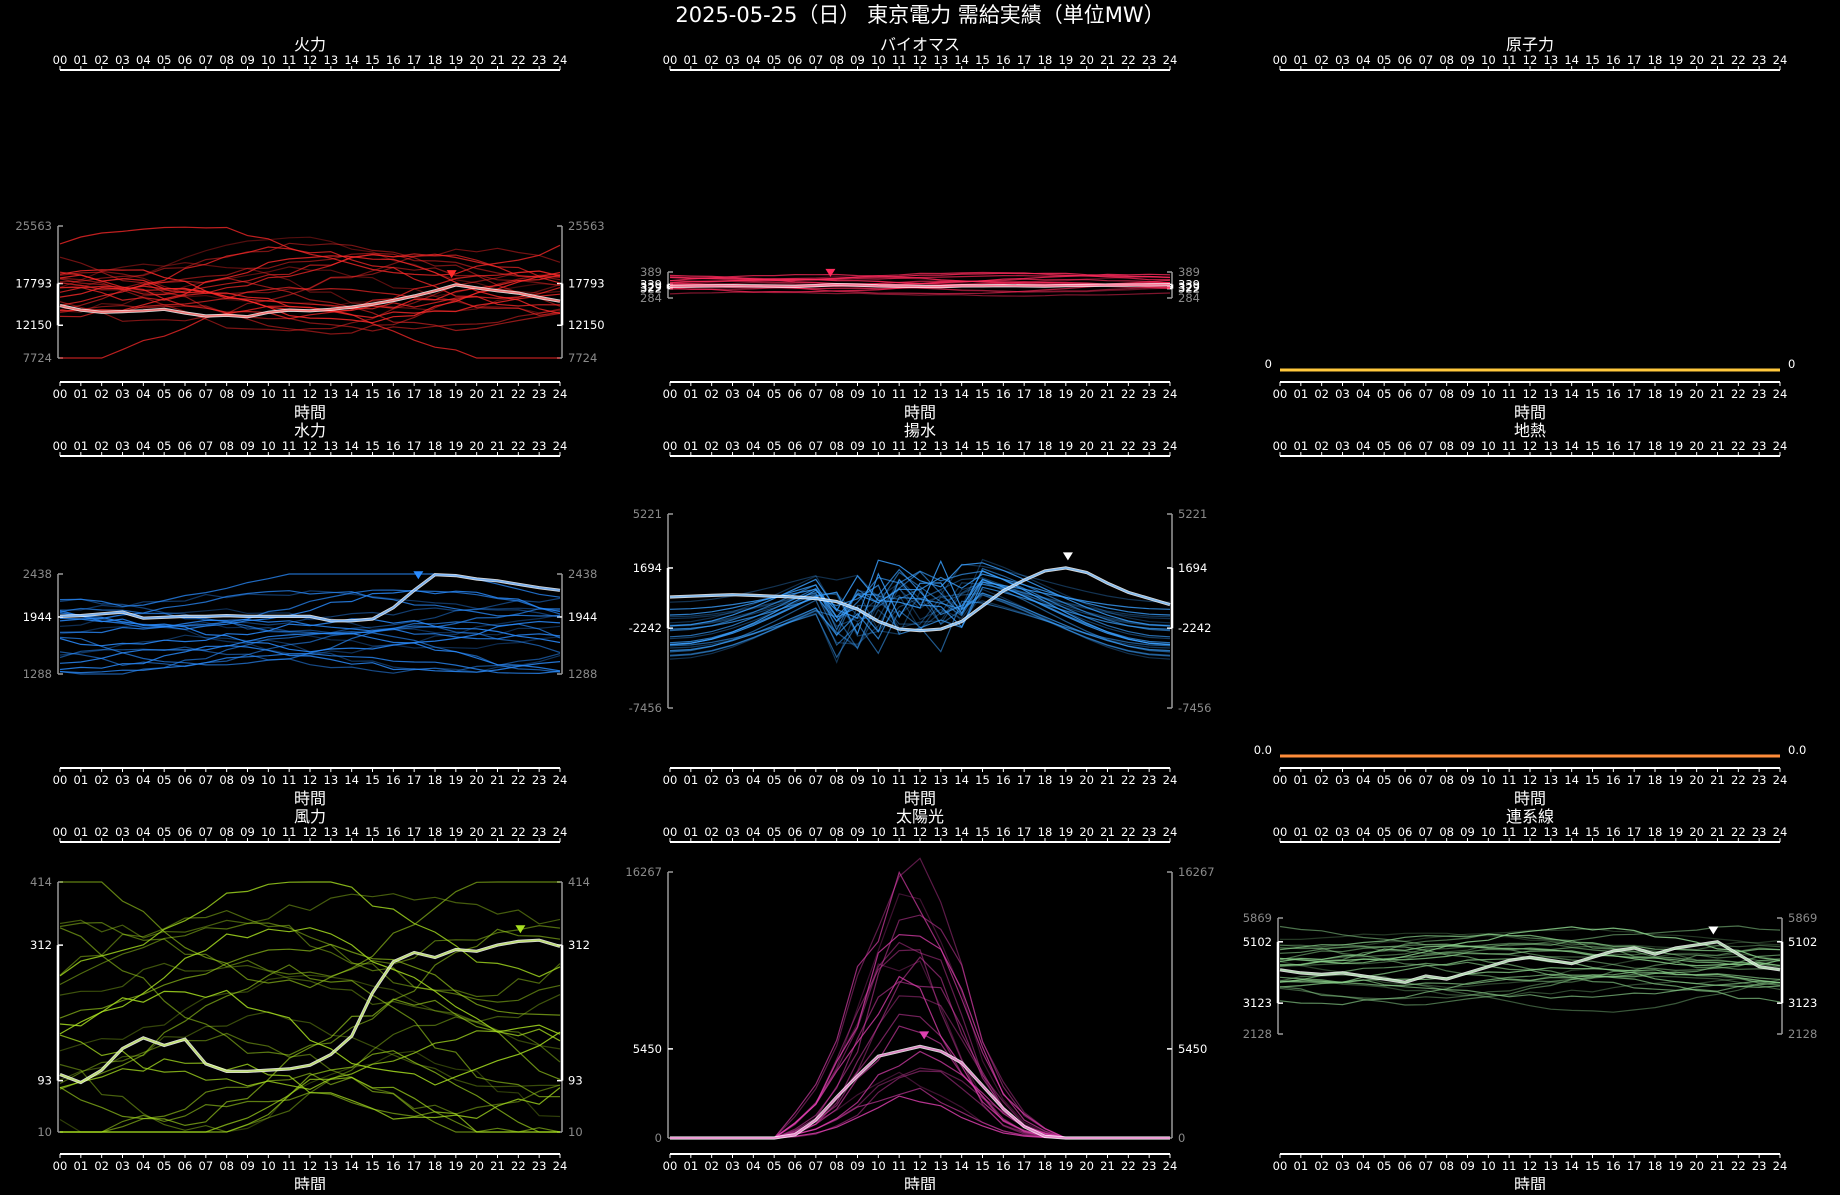 The height and width of the screenshot is (1195, 1840). I want to click on x-tick-label: 10, so click(1488, 1166).